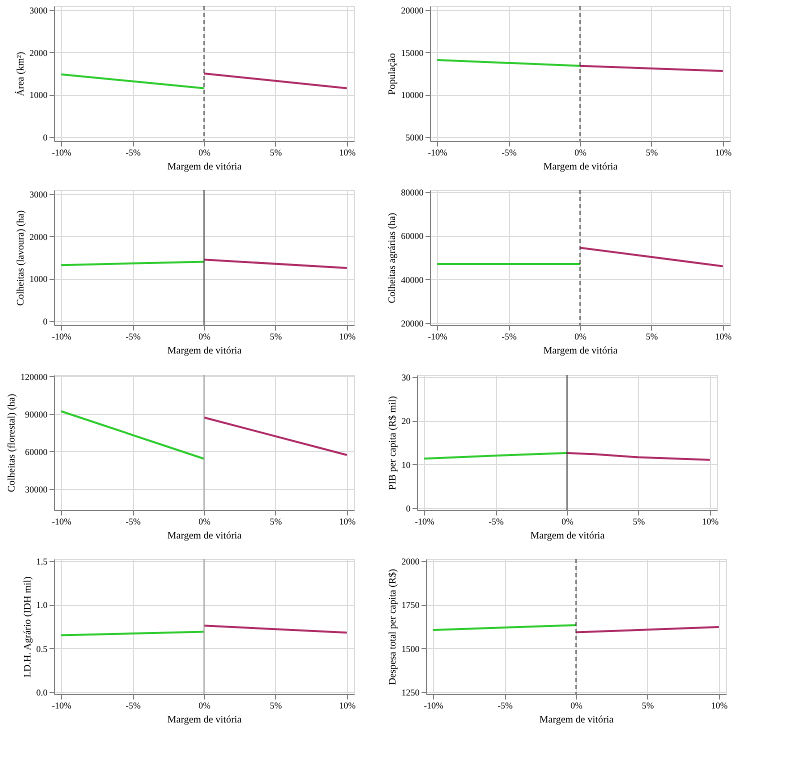  I want to click on y-tick-label: 80000, so click(412, 193).